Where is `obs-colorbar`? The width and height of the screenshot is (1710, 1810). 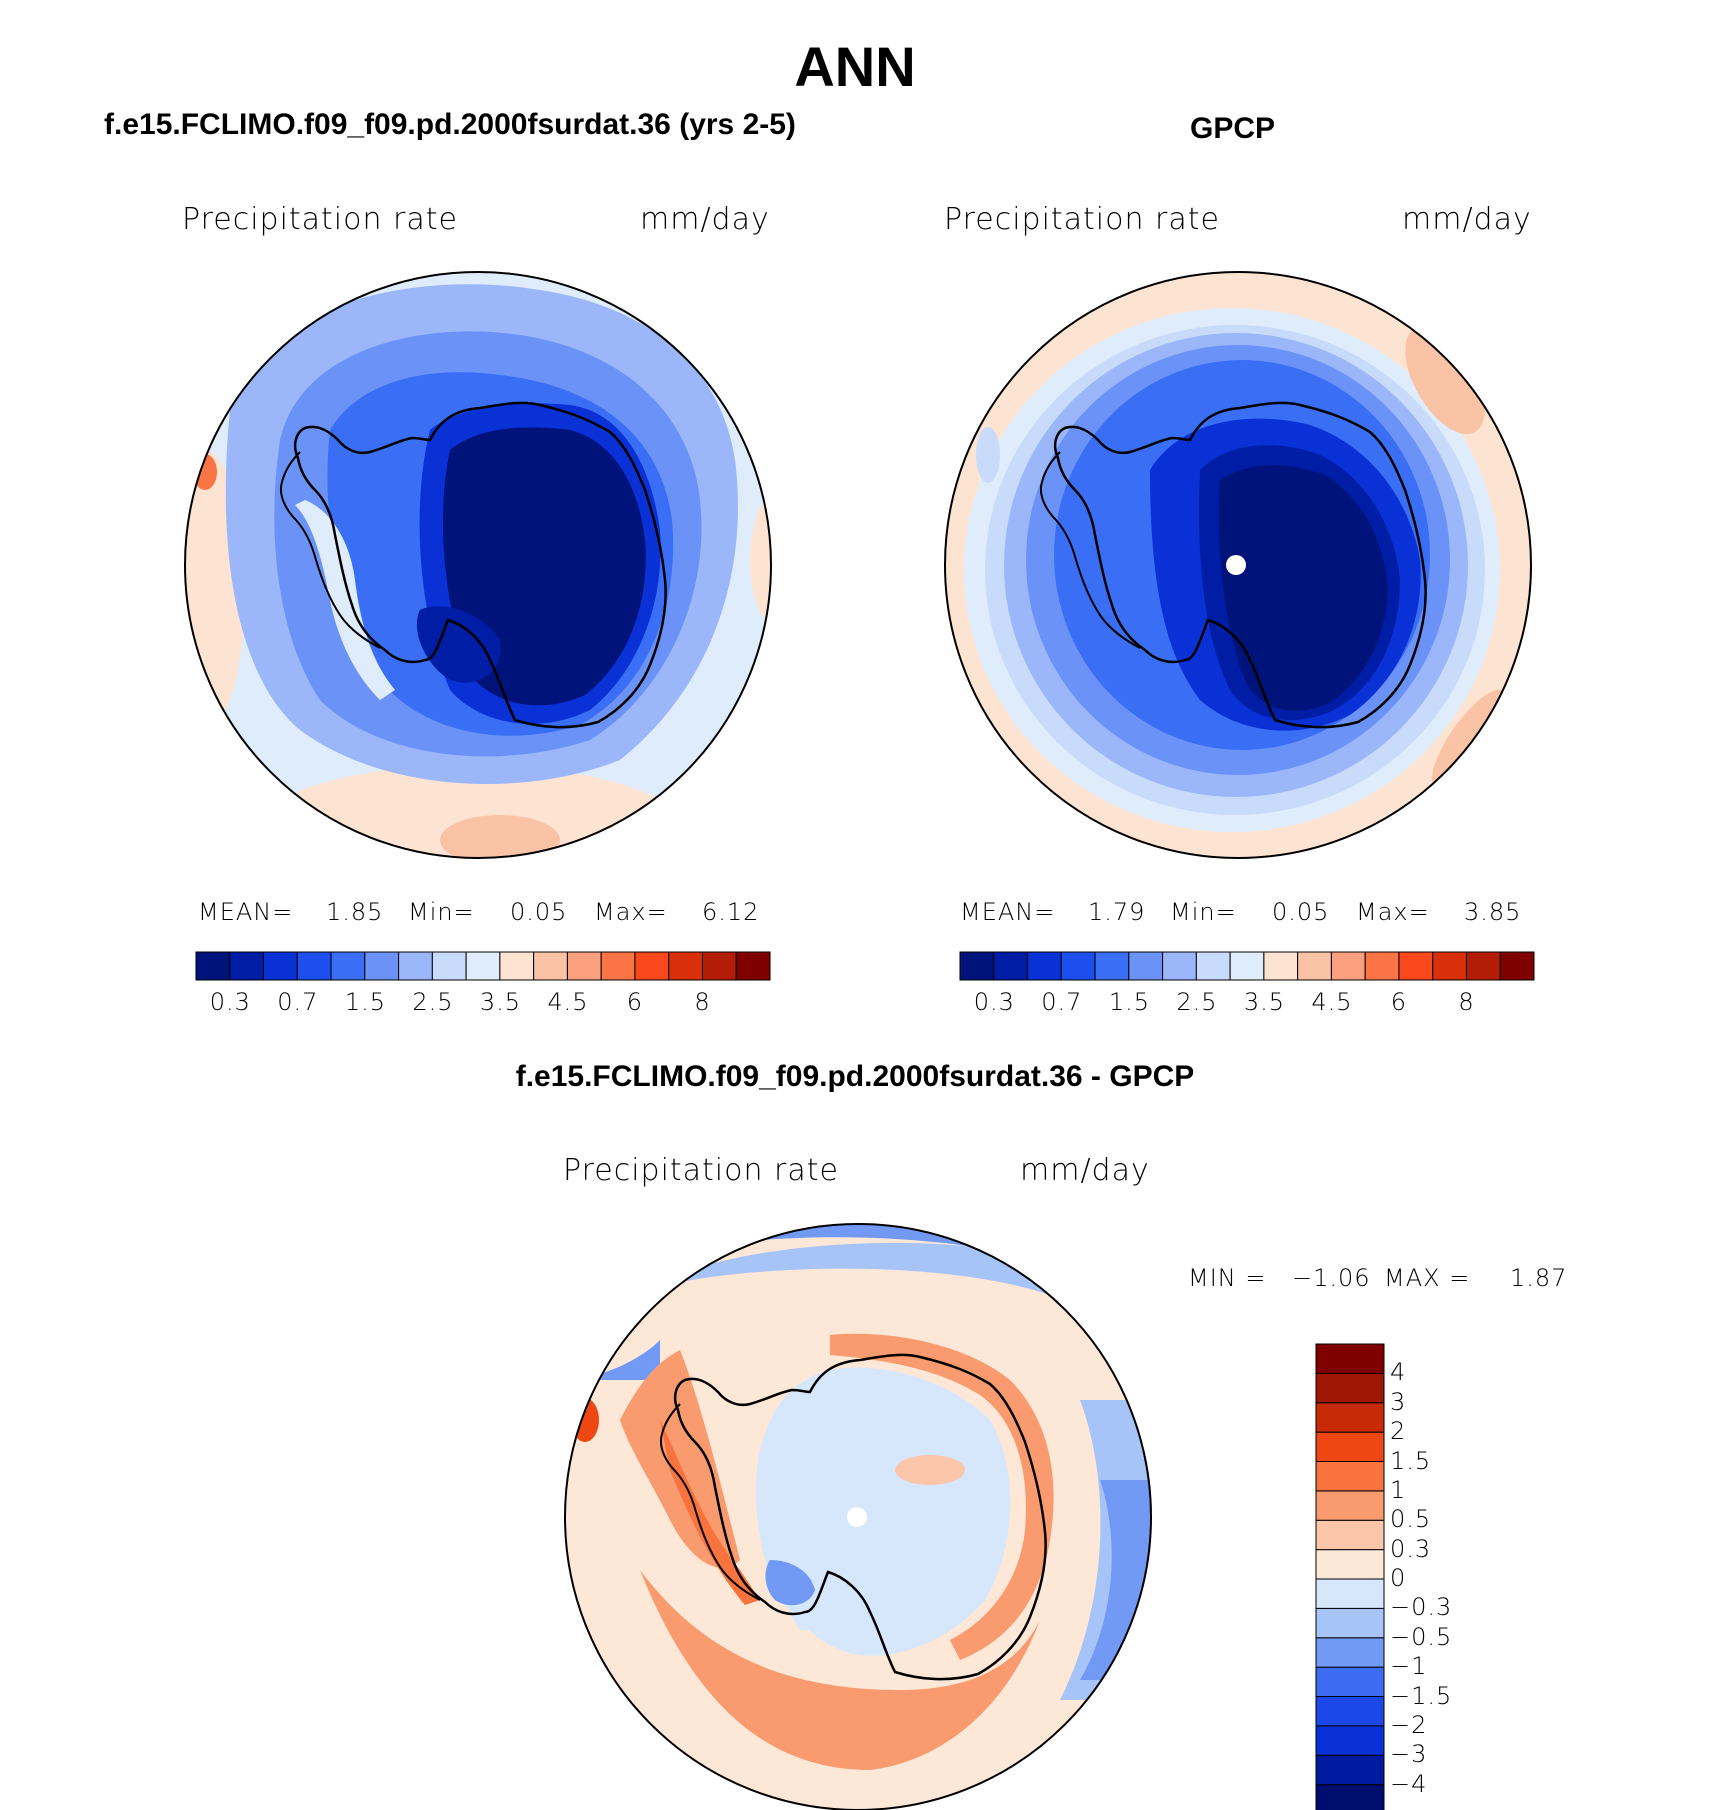
obs-colorbar is located at coordinates (1247, 966).